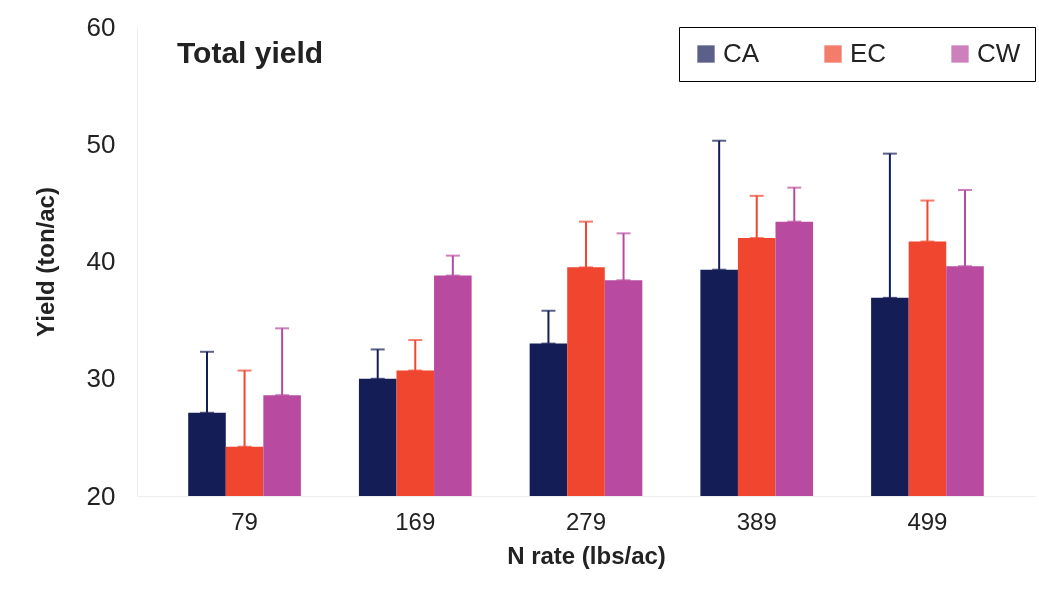 Image resolution: width=1039 pixels, height=600 pixels. Describe the element at coordinates (927, 521) in the screenshot. I see `x-tick-label: 499` at that location.